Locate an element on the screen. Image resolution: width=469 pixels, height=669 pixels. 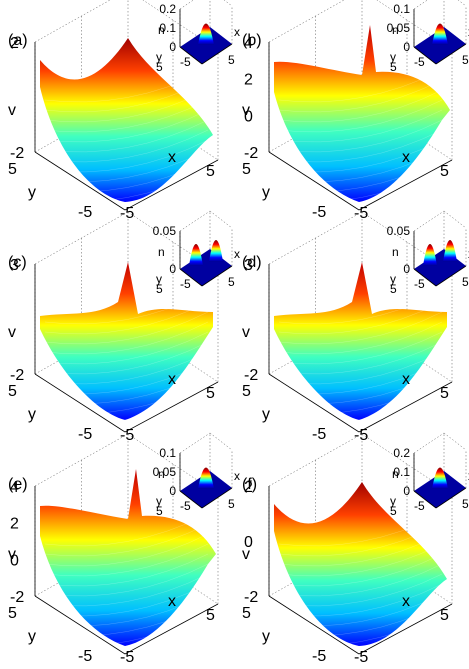
x-axis-label: x is located at coordinates (406, 379).